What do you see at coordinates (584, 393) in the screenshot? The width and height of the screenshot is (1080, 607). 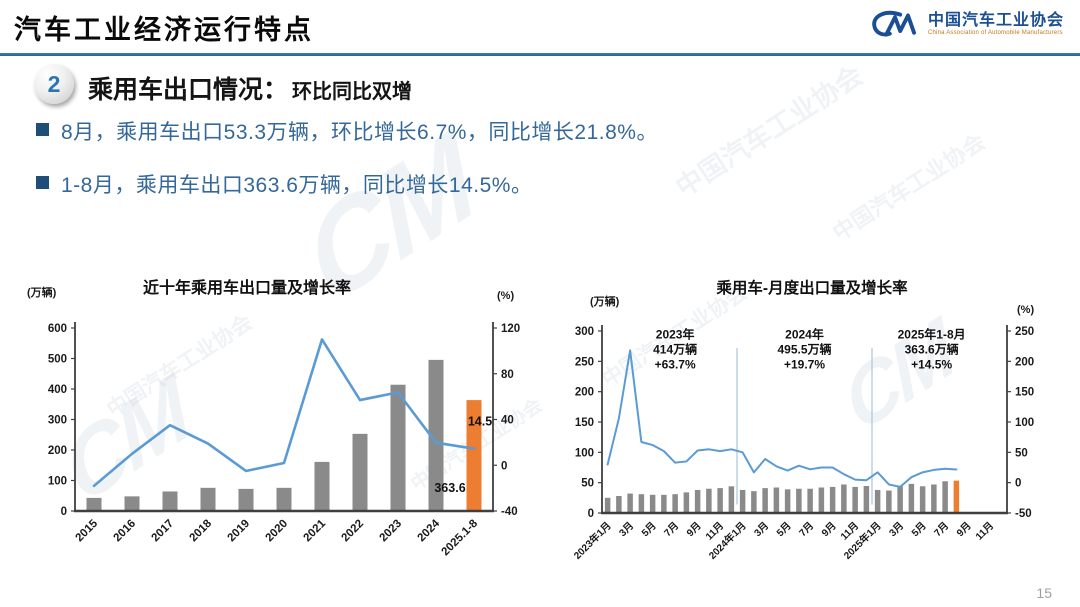 I see `left-axis-tick-label: 200` at bounding box center [584, 393].